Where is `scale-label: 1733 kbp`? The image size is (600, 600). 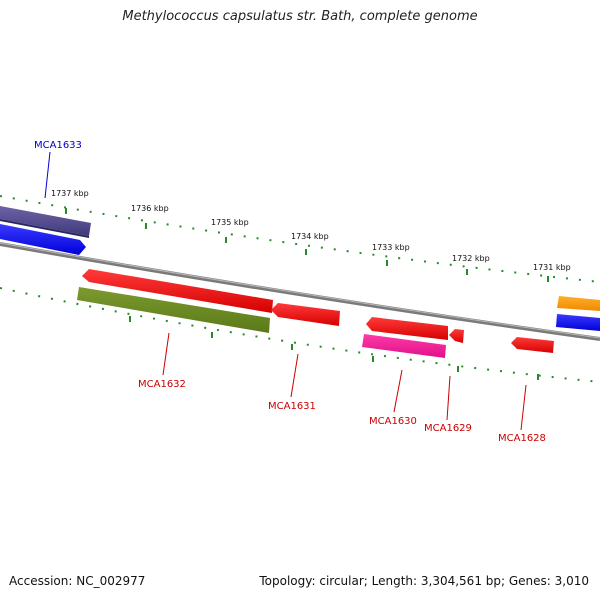
scale-label: 1733 kbp is located at coordinates (391, 247).